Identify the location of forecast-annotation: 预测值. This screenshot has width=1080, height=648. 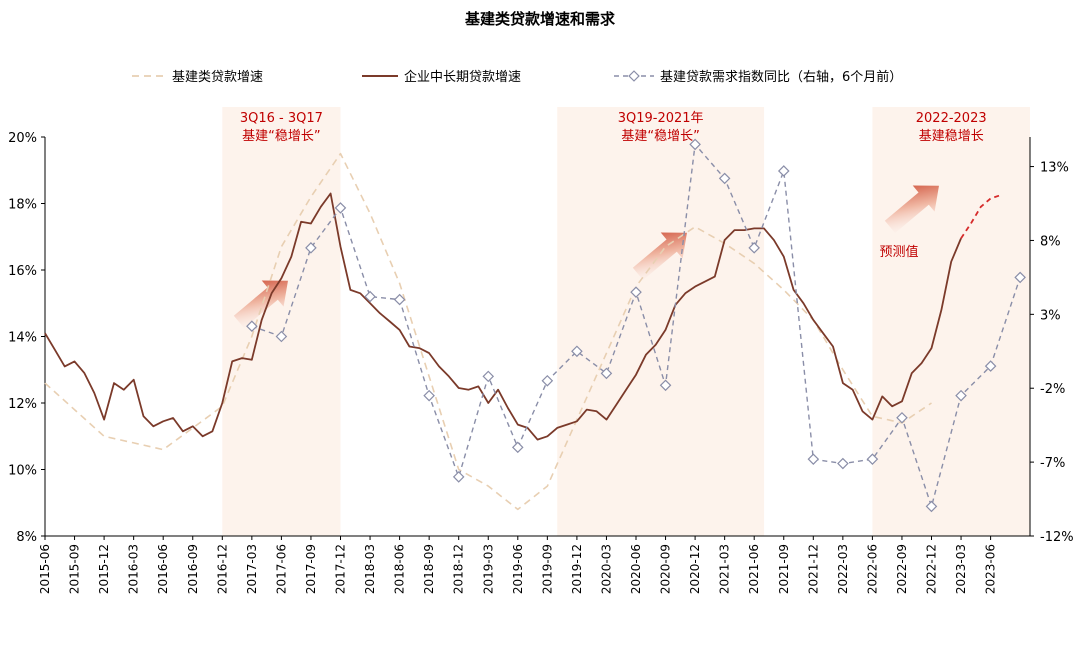
(898, 252).